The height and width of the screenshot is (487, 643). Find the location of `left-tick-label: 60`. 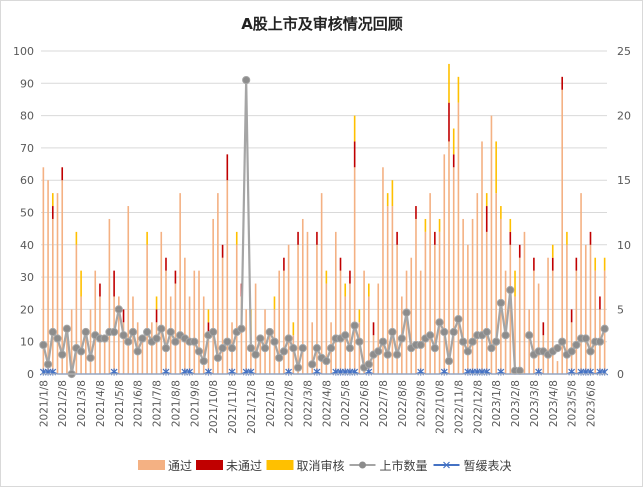

left-tick-label: 60 is located at coordinates (27, 180).